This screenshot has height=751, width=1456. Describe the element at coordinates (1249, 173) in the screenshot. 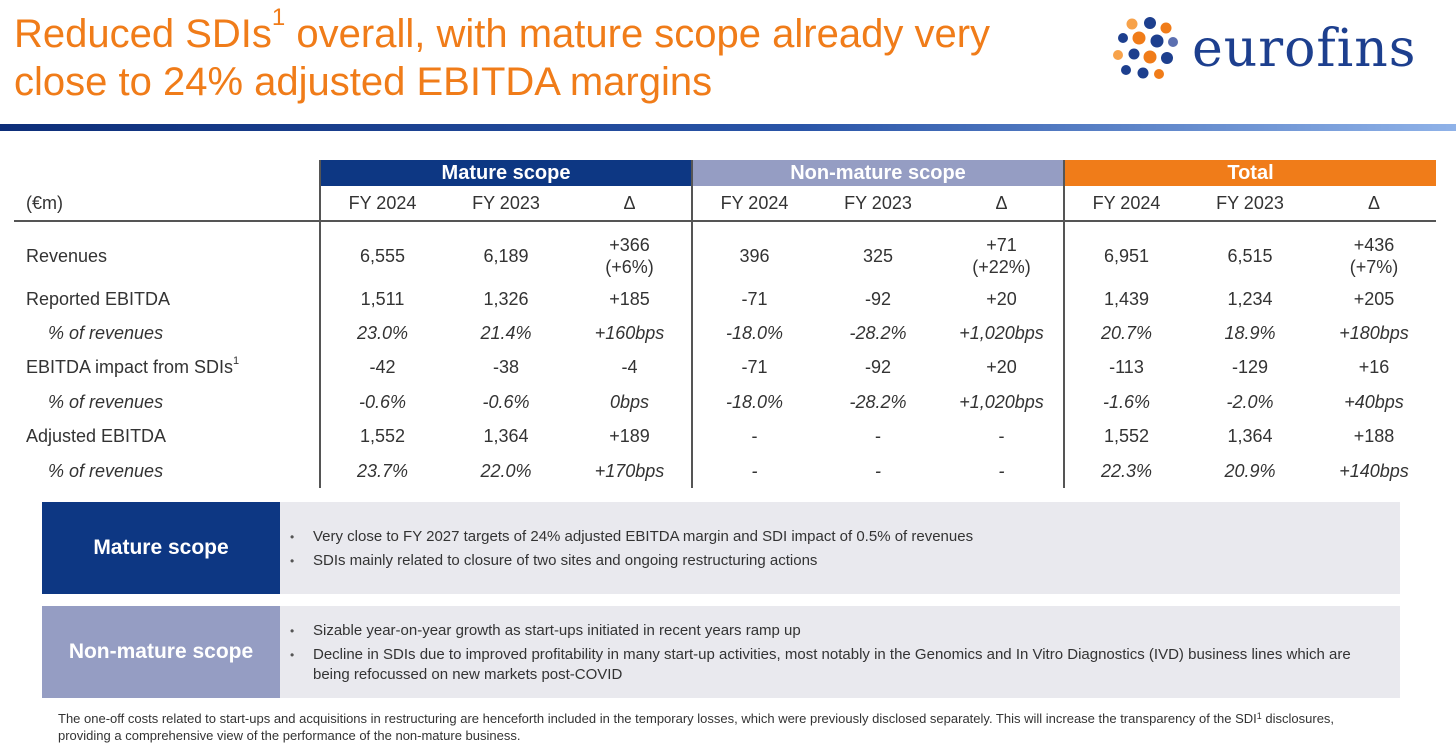

I see `group-header-total: Total` at that location.